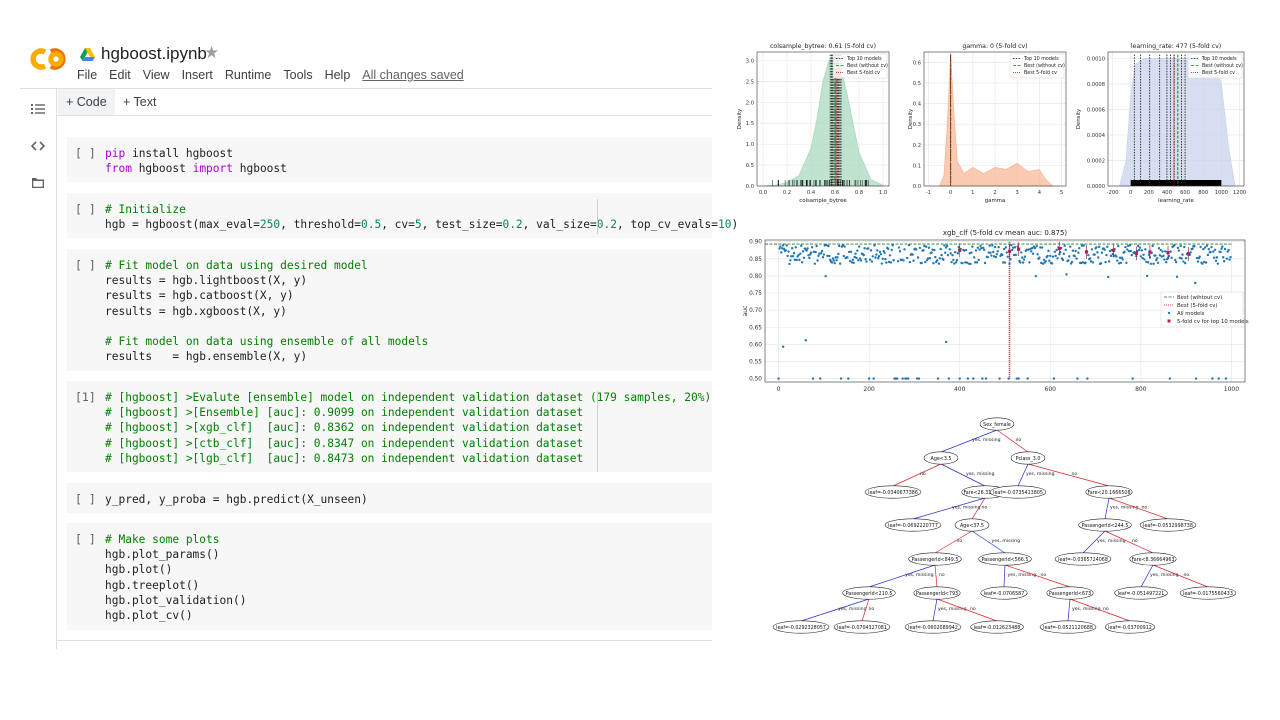 This screenshot has height=720, width=1280. What do you see at coordinates (139, 570) in the screenshot?
I see `code-token: hgb.plot()` at bounding box center [139, 570].